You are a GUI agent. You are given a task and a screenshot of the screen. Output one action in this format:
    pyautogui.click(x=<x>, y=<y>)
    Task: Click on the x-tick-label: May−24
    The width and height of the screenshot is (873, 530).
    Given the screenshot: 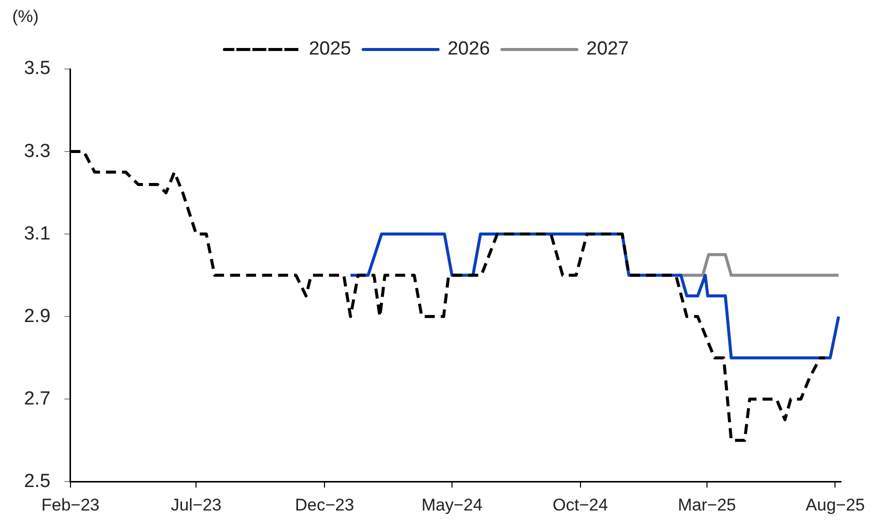 What is the action you would take?
    pyautogui.click(x=452, y=504)
    